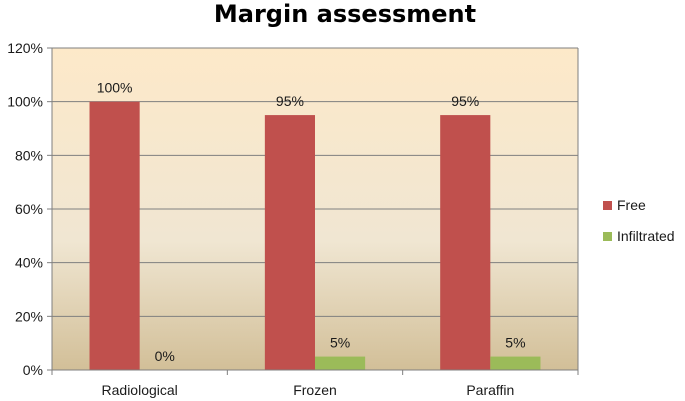 Image resolution: width=685 pixels, height=401 pixels. What do you see at coordinates (140, 390) in the screenshot?
I see `x-tick-label: Radiological` at bounding box center [140, 390].